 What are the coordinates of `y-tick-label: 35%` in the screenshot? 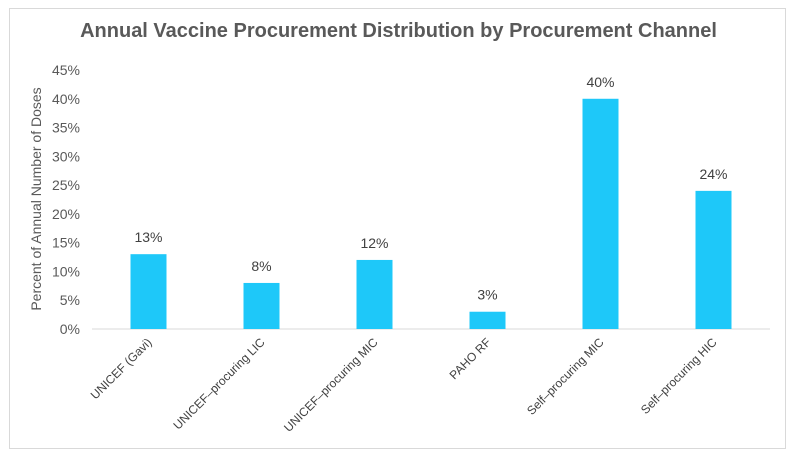 It's located at (66, 128).